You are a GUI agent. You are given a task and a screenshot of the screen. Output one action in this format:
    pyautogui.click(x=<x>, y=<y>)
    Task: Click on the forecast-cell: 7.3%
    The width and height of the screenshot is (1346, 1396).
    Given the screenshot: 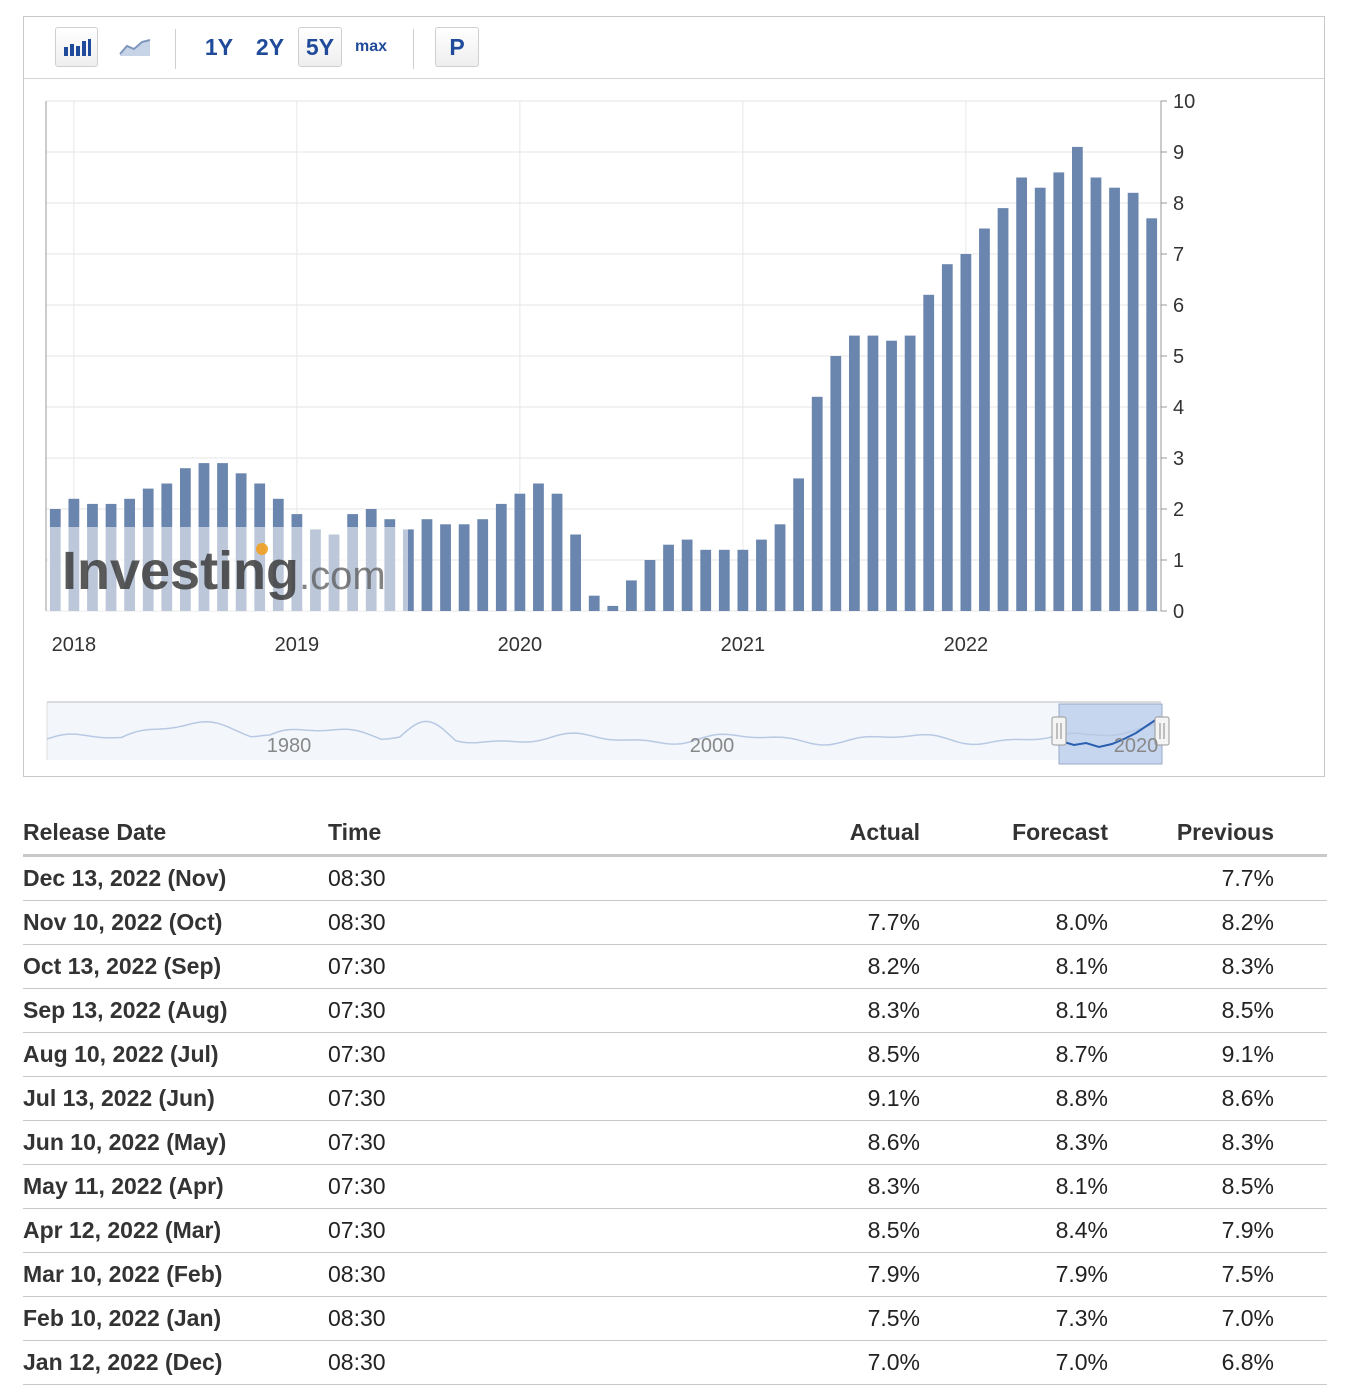 What is the action you would take?
    pyautogui.click(x=1014, y=1318)
    